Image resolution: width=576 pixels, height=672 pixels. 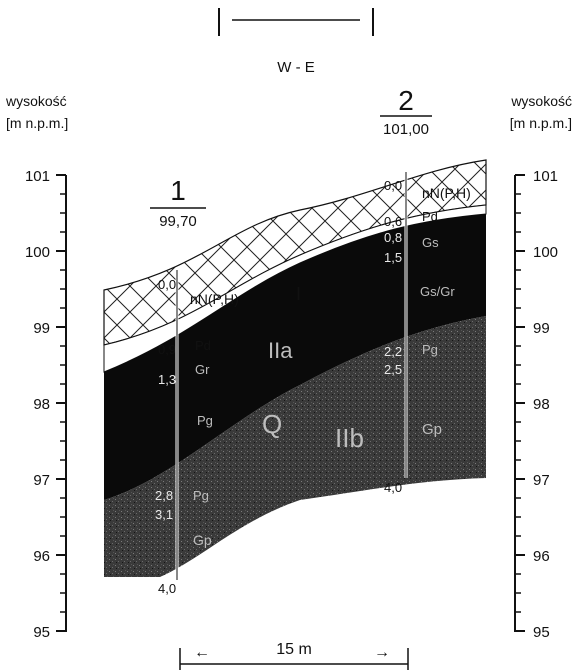 I want to click on bh1-depth-4: 3,1, so click(x=164, y=514).